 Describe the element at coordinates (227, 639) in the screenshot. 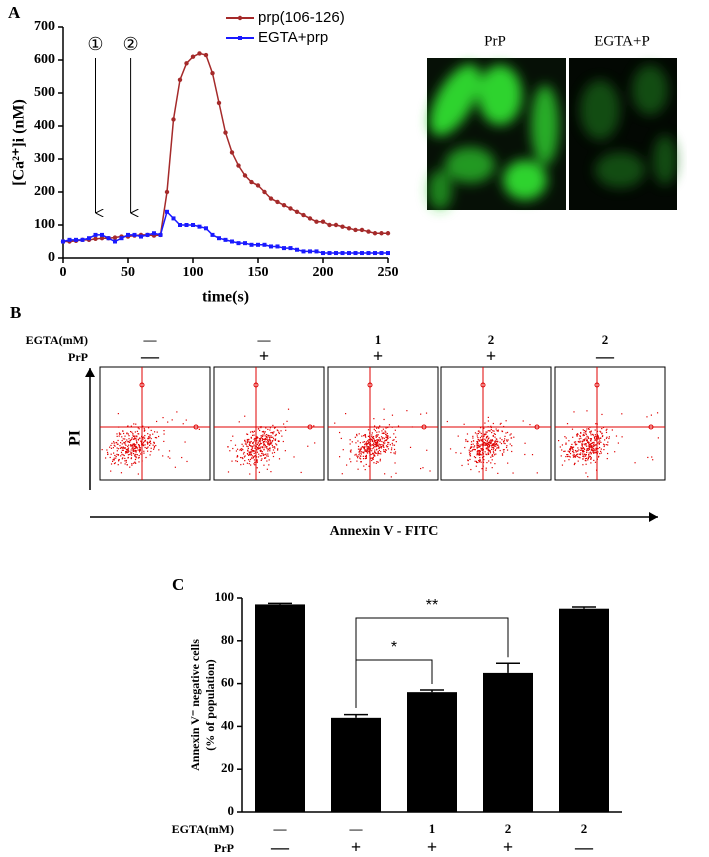

I see `y-tick-label: 80` at that location.